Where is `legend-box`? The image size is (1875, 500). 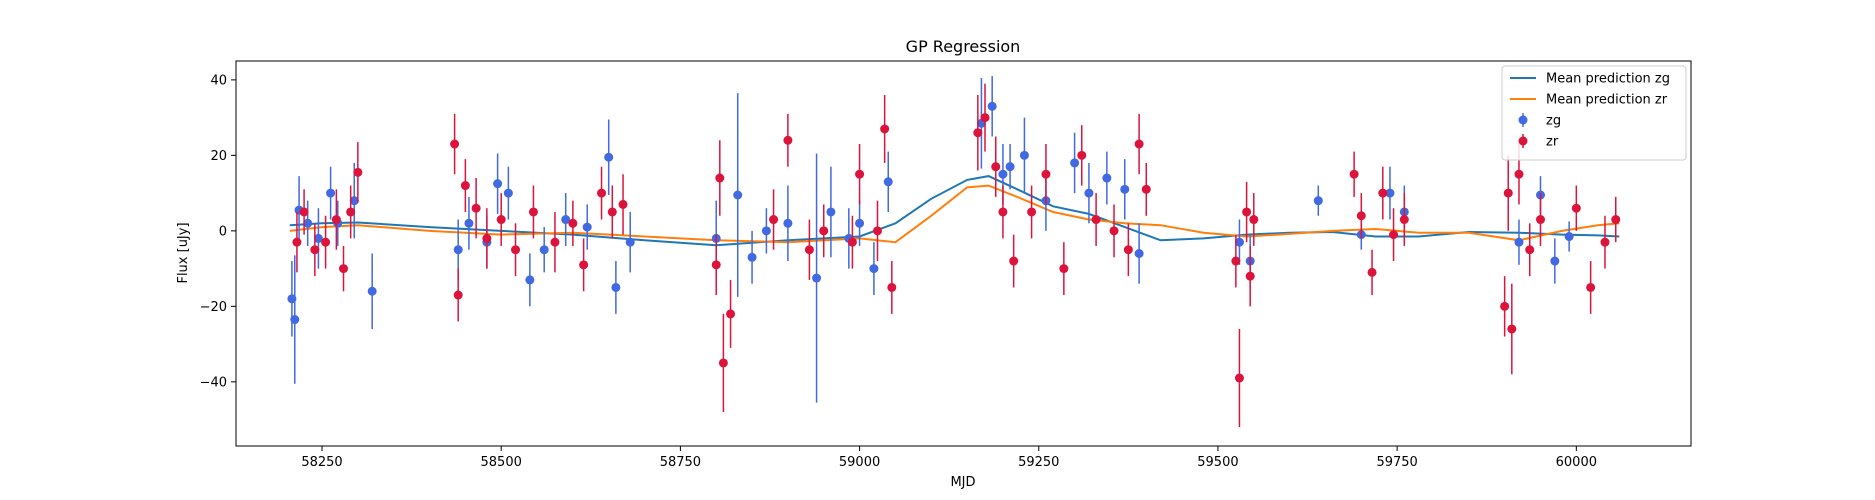 legend-box is located at coordinates (1594, 113).